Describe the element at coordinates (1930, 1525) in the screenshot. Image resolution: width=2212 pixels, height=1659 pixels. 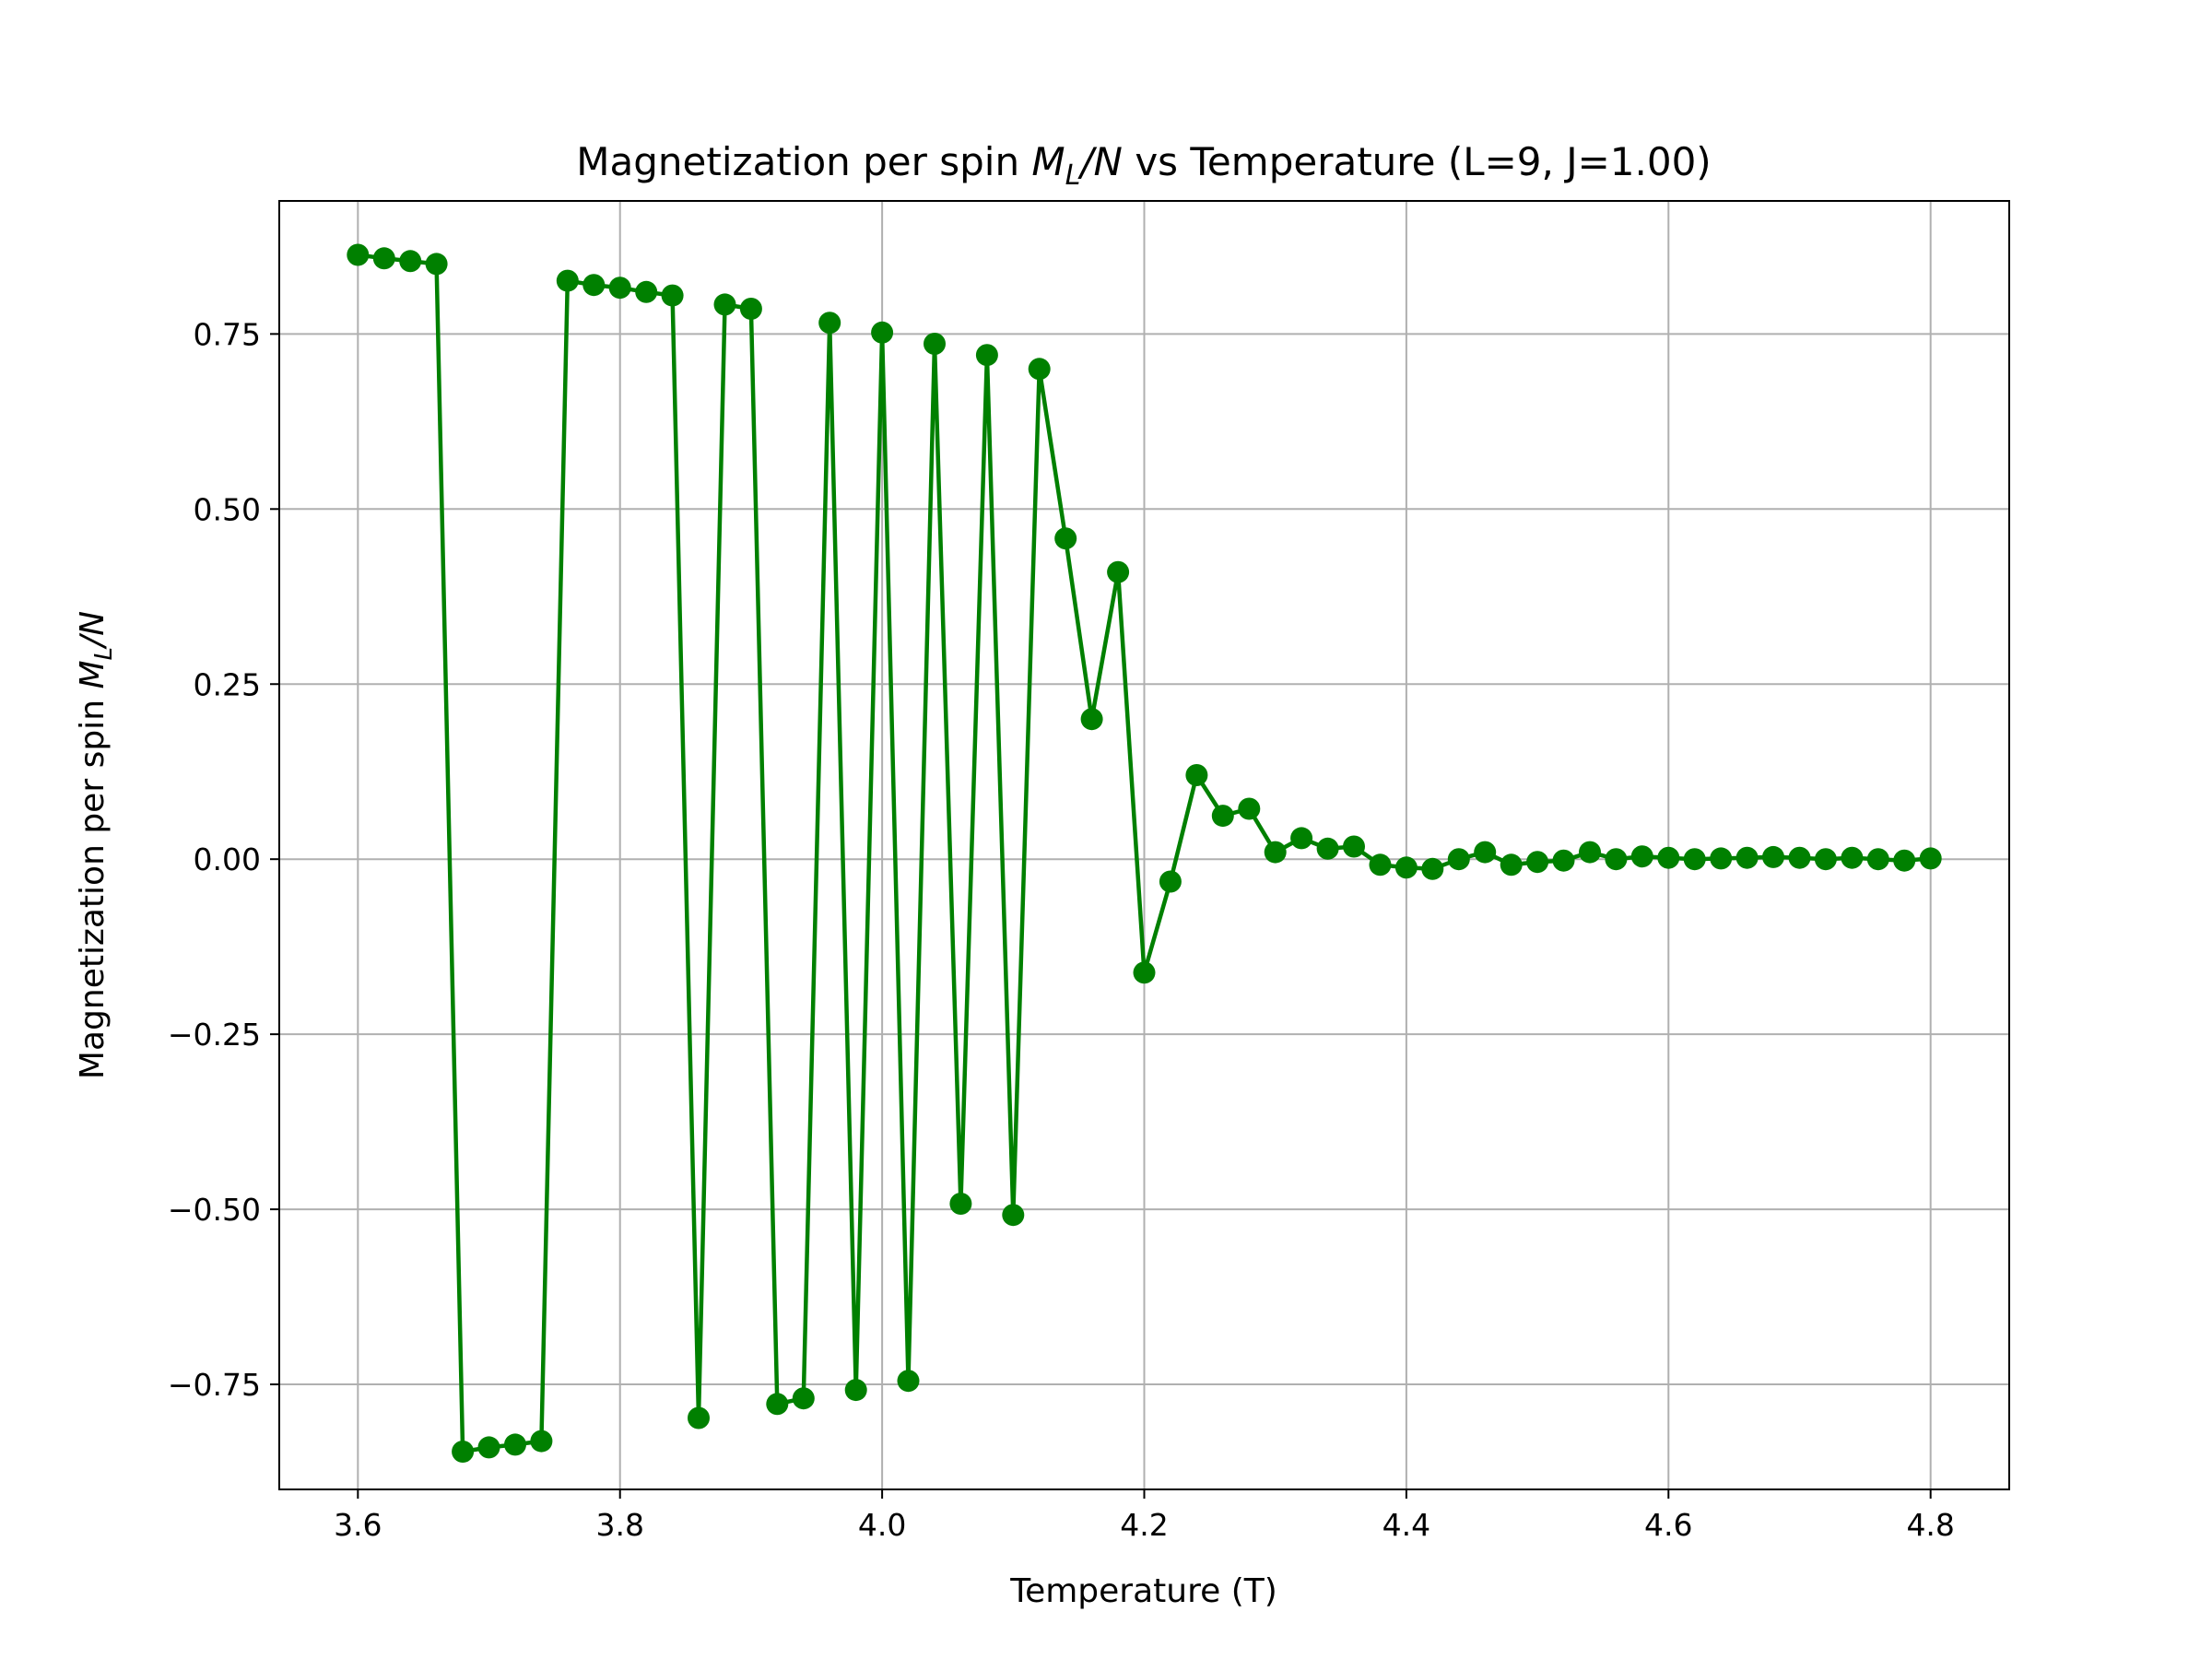
I see `x-tick-label: 4.8` at that location.